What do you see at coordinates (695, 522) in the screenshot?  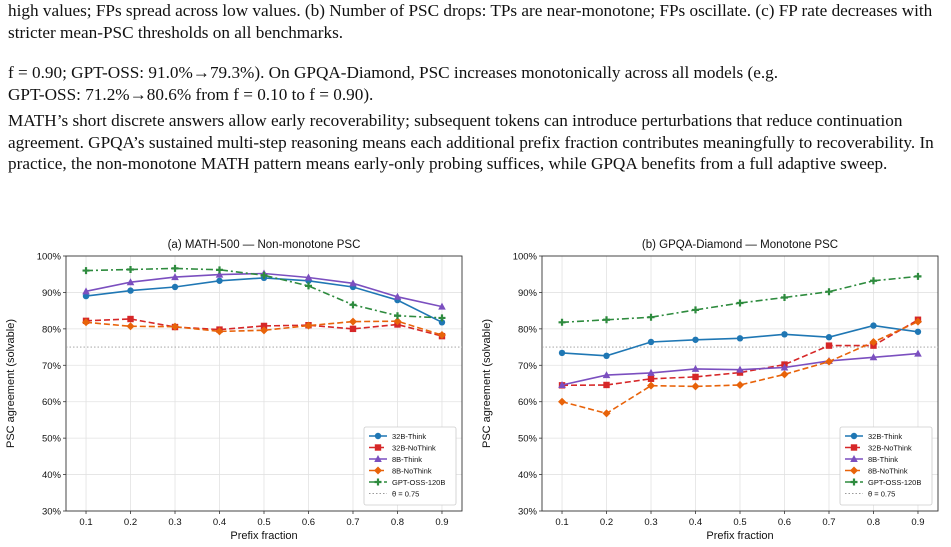 I see `x-tick-label: 0.4` at bounding box center [695, 522].